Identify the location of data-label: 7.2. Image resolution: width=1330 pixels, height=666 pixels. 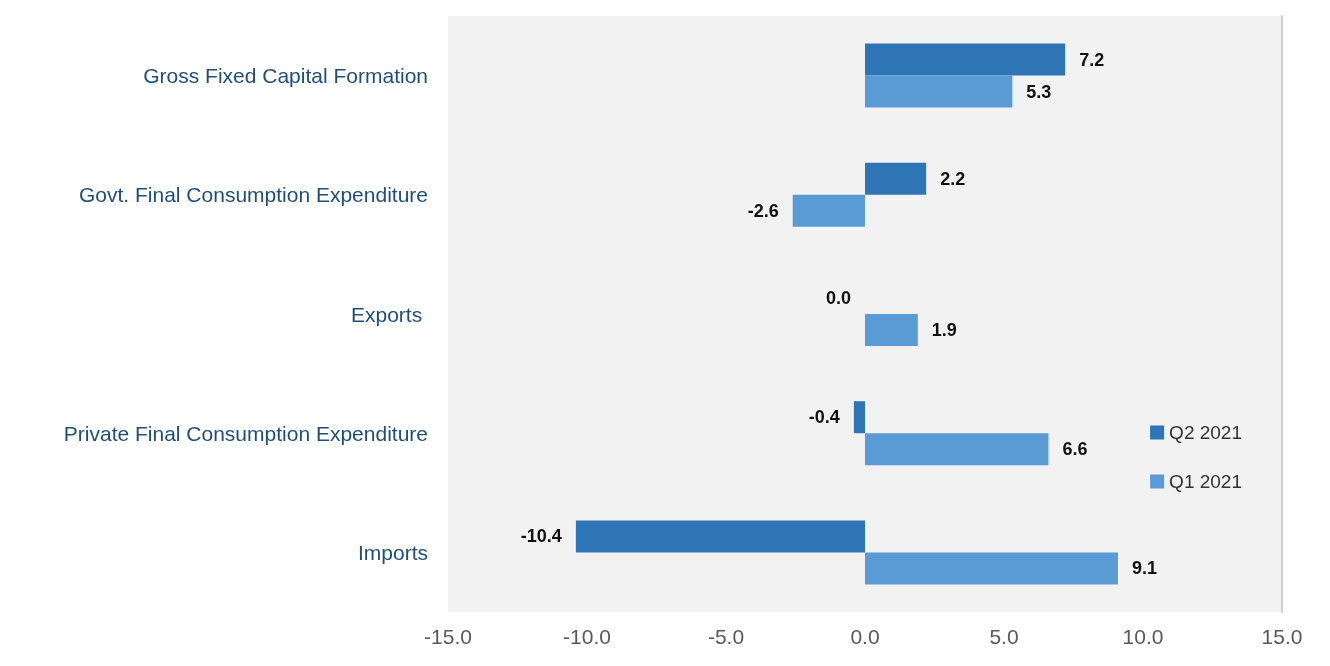
(1092, 59).